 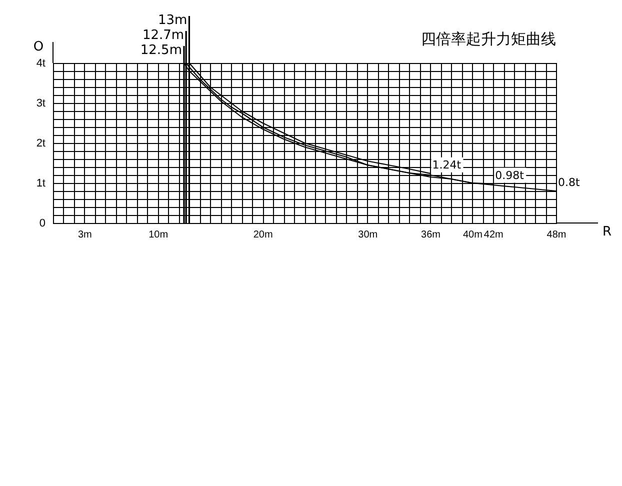 What do you see at coordinates (38, 47) in the screenshot?
I see `y-axis-title: O` at bounding box center [38, 47].